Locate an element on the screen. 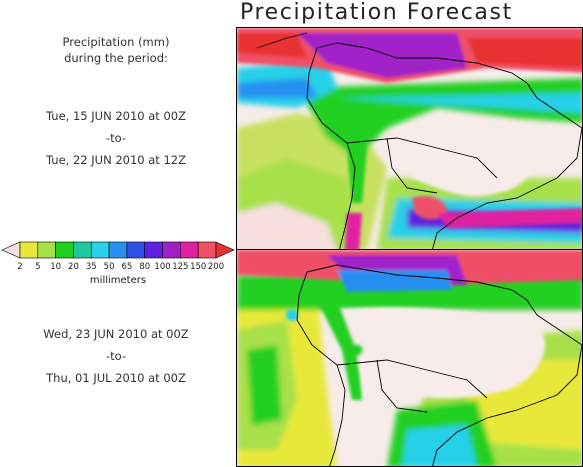 This screenshot has height=467, width=583. colorbar-tick-label: 50 is located at coordinates (109, 267).